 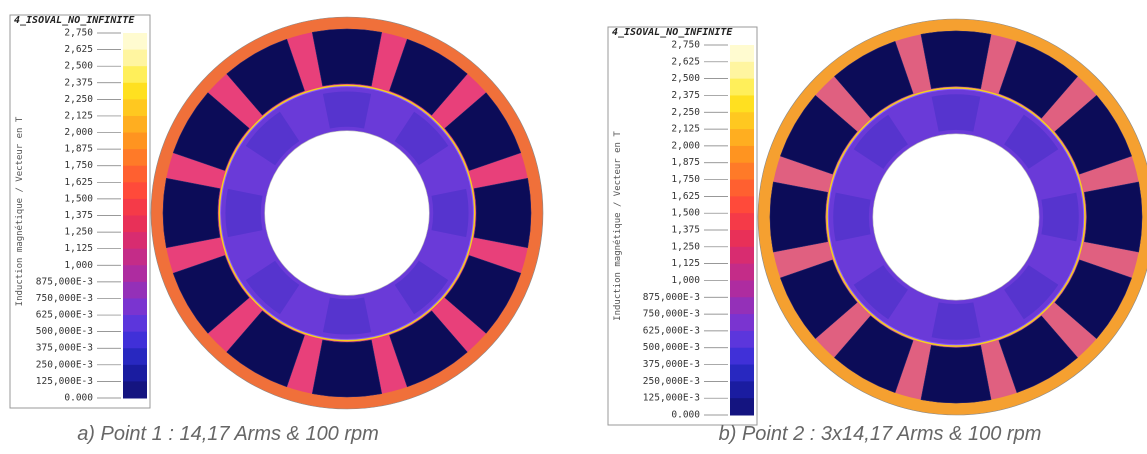 I want to click on tick-label: 625,000E-3, so click(x=671, y=330).